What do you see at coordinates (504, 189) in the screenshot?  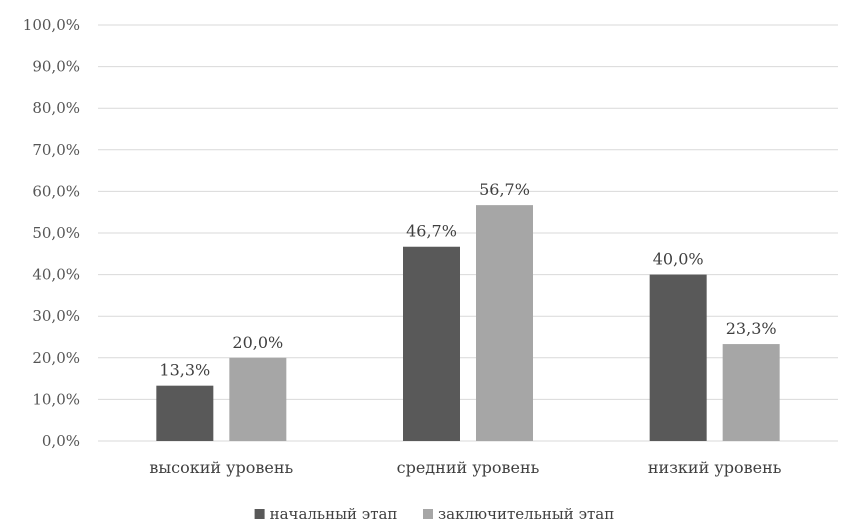 I see `data-label: 56,7%` at bounding box center [504, 189].